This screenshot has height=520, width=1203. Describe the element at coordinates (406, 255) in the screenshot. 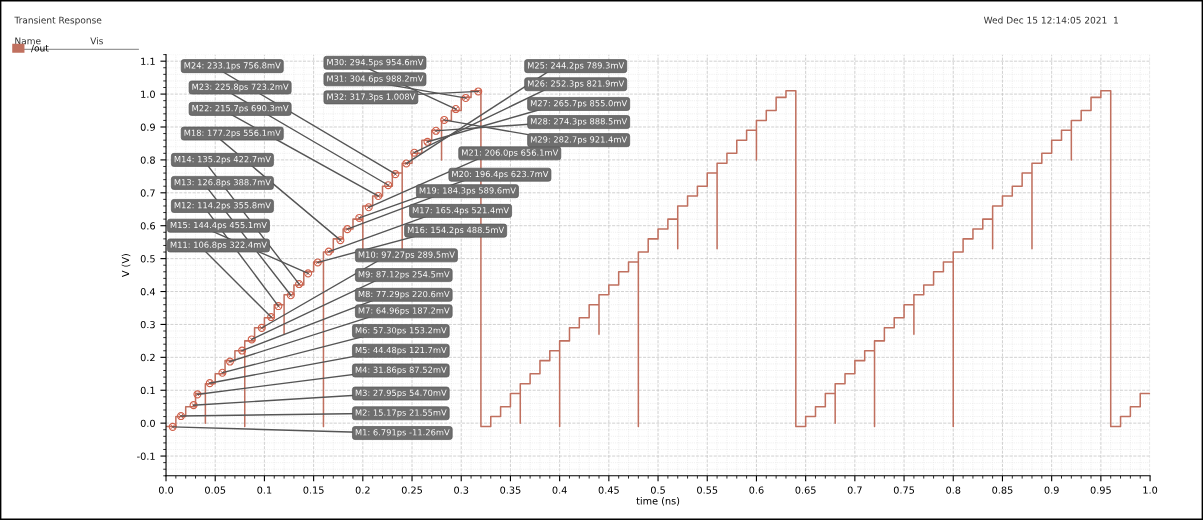

I see `annotation: M10: 97.27ps 289.5mV` at that location.